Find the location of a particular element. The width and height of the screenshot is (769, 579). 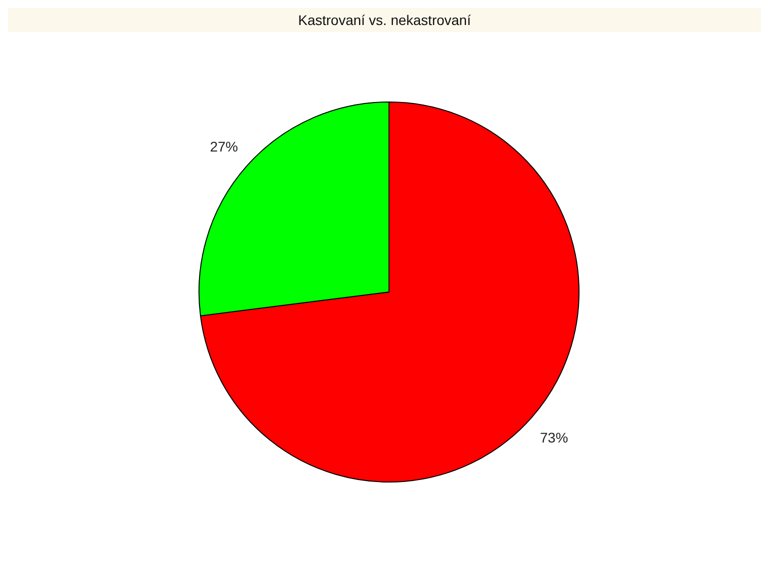

data-label: 73% is located at coordinates (554, 437).